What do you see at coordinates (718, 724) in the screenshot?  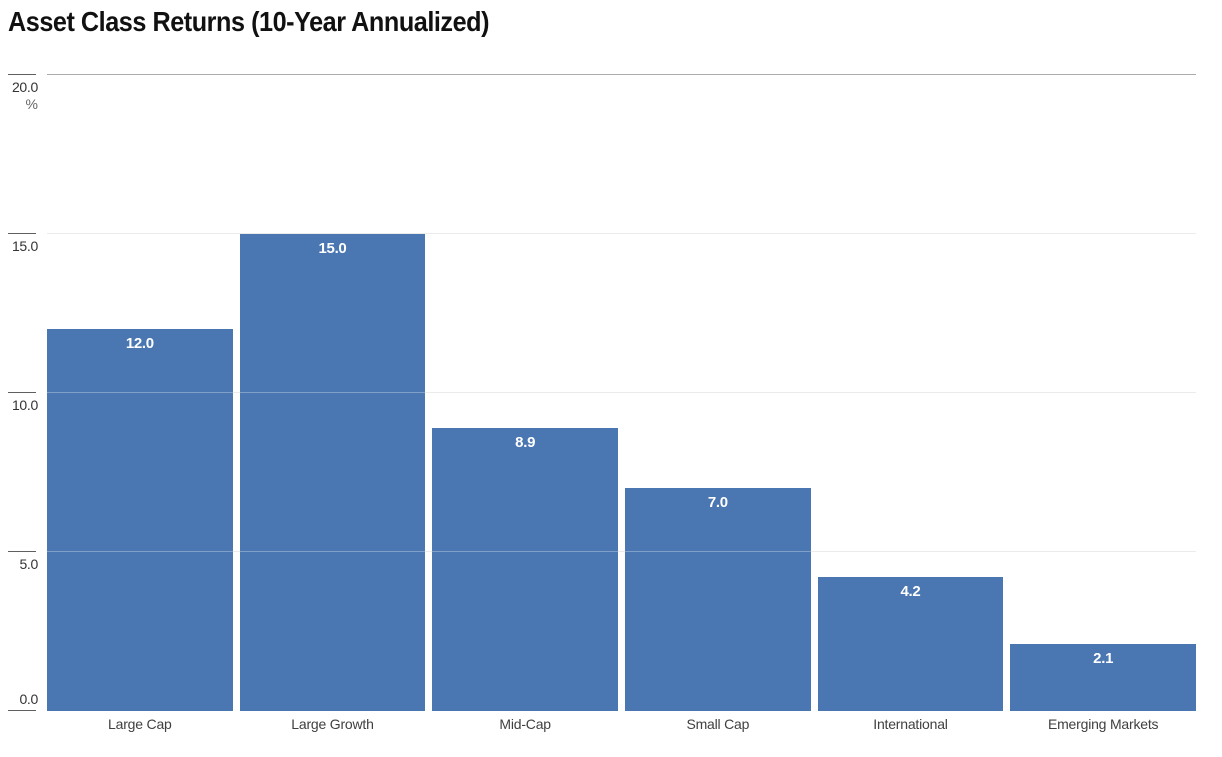 I see `x-axis-category-label-small-cap: Small Cap` at bounding box center [718, 724].